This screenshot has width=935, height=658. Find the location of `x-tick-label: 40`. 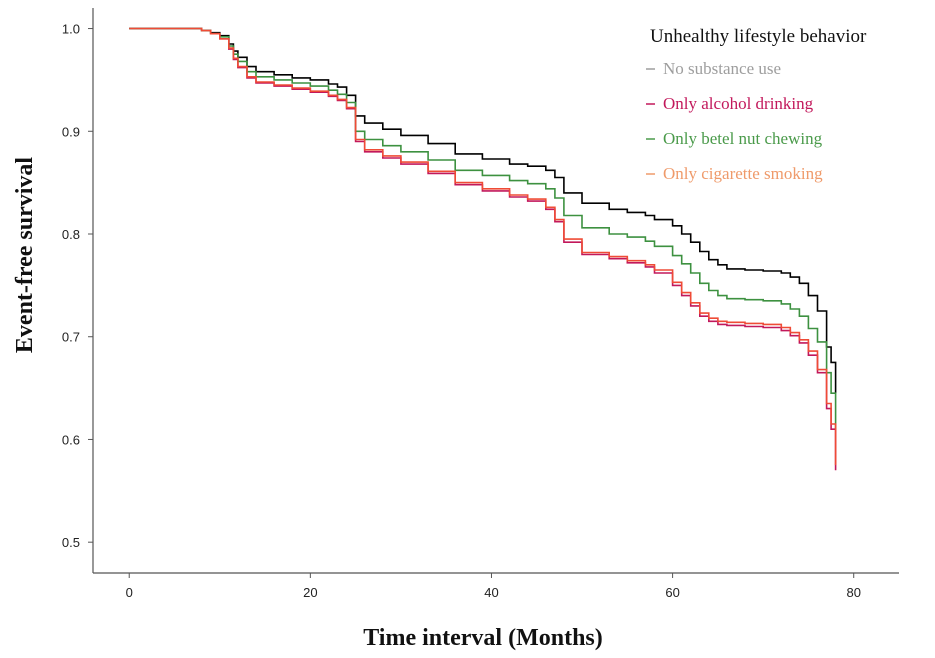

x-tick-label: 40 is located at coordinates (491, 592).